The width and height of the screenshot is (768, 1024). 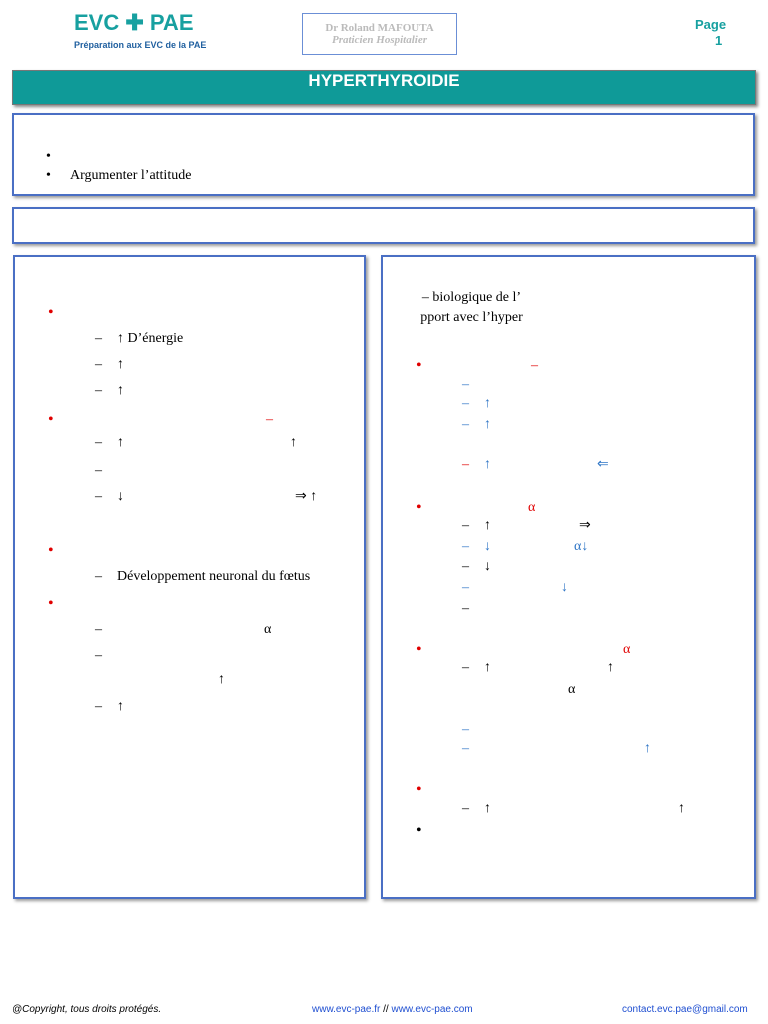 What do you see at coordinates (471, 297) in the screenshot?
I see `heading-line: – biologique de l’` at bounding box center [471, 297].